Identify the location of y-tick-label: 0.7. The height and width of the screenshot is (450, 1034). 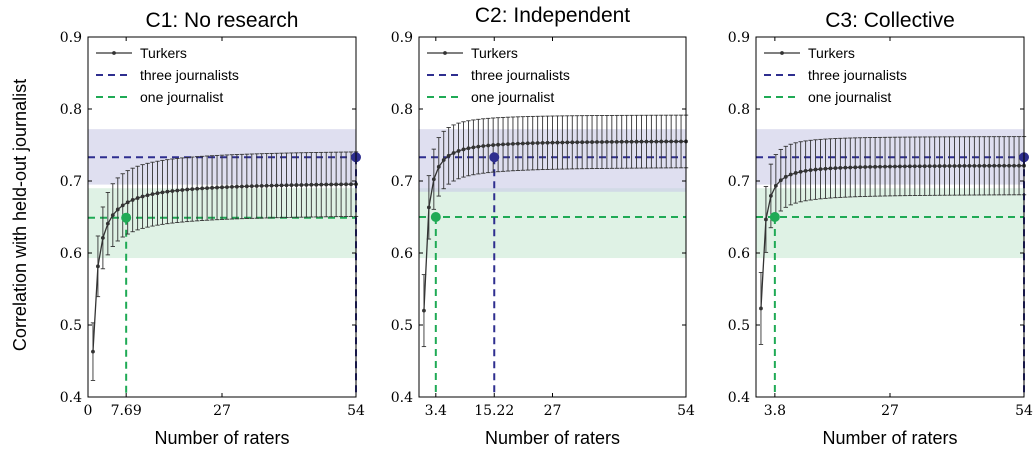
(402, 182).